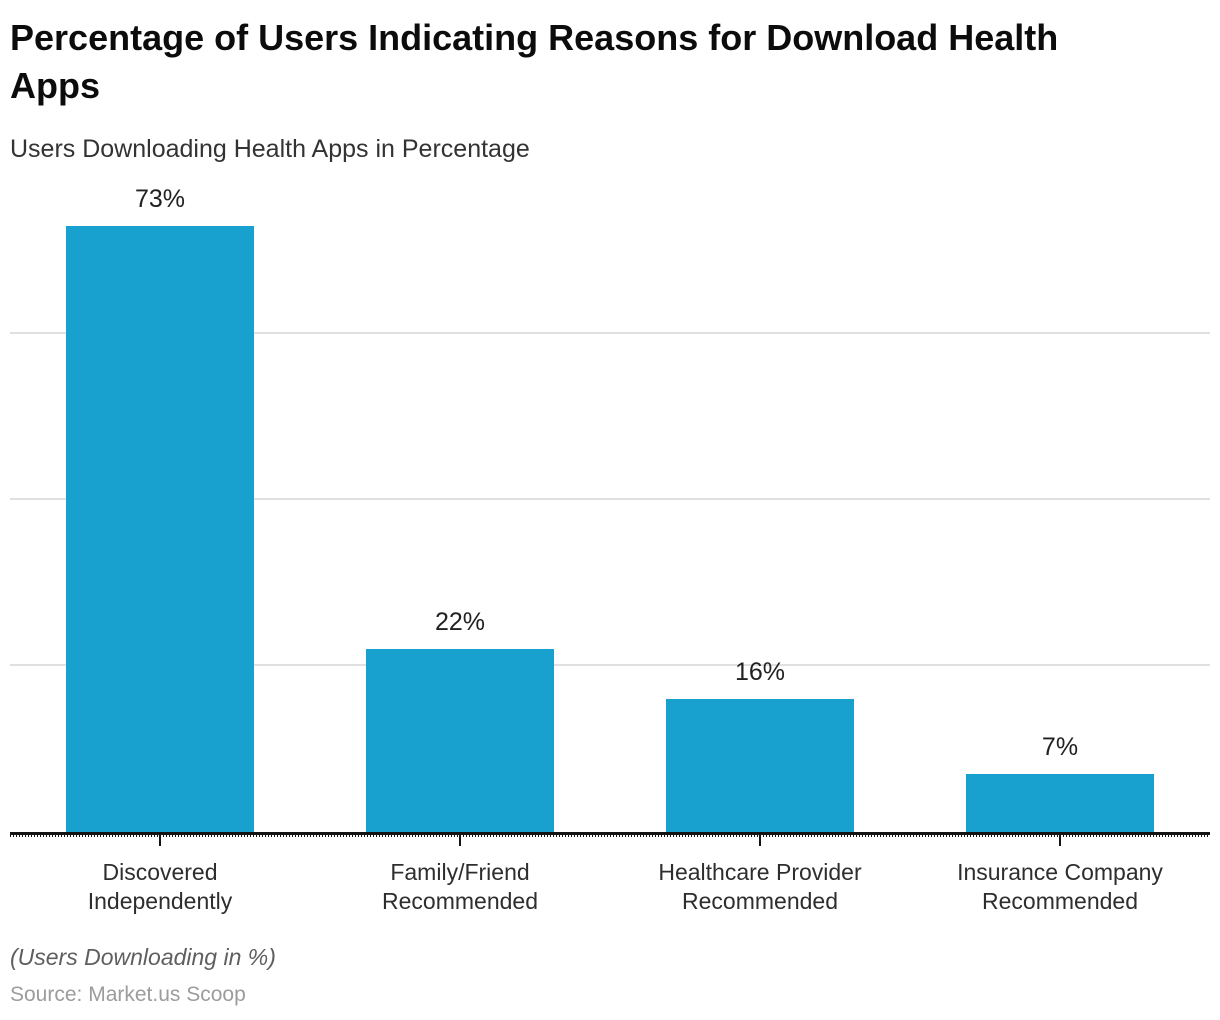 The width and height of the screenshot is (1220, 1020). I want to click on x-axis-category-label: Insurance Company Recommended, so click(1060, 886).